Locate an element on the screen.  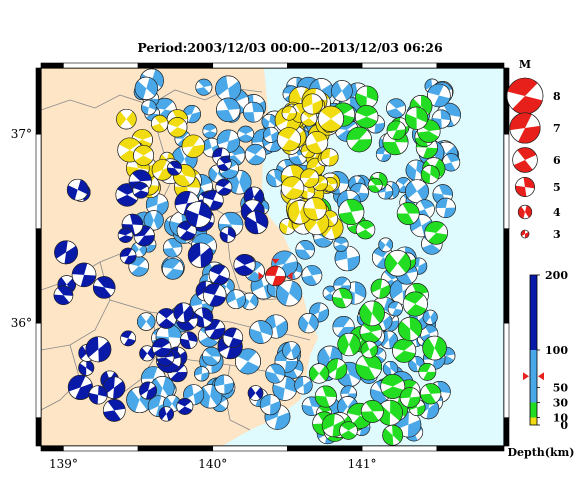
highlight-event-ball is located at coordinates (275, 276).